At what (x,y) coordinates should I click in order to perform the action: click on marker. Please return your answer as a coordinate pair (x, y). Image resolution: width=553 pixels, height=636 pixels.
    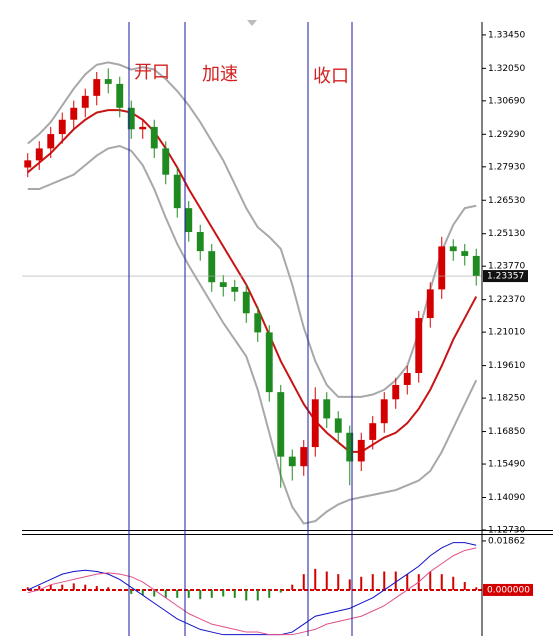
    Looking at the image, I should click on (252, 23).